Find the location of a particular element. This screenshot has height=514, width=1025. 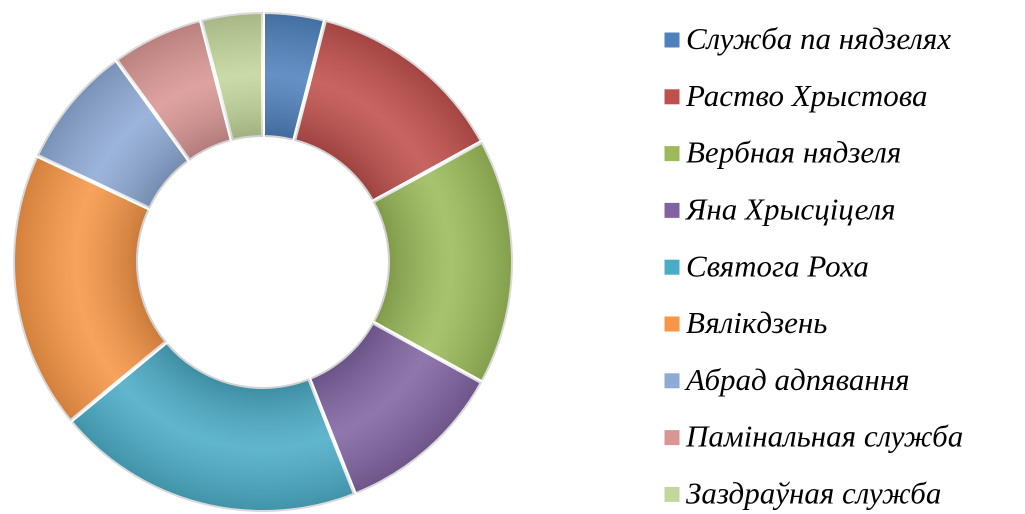

legend-label: Вялікдзень is located at coordinates (756, 322).